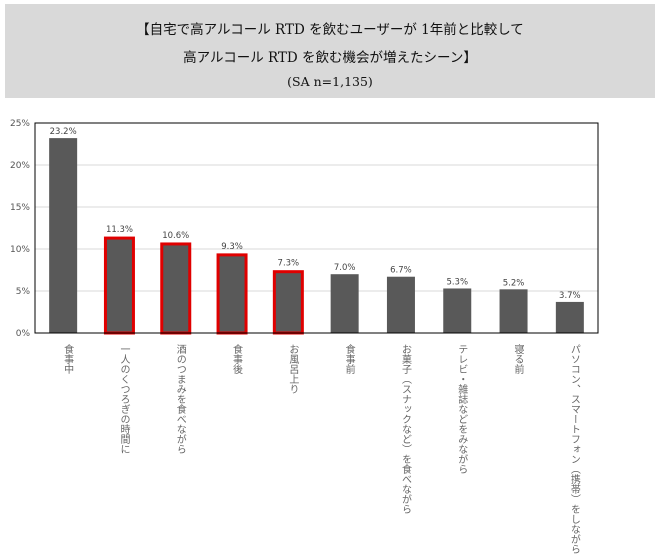  Describe the element at coordinates (405, 429) in the screenshot. I see `category-label: お菓子（スナックなど）を食べながら` at that location.